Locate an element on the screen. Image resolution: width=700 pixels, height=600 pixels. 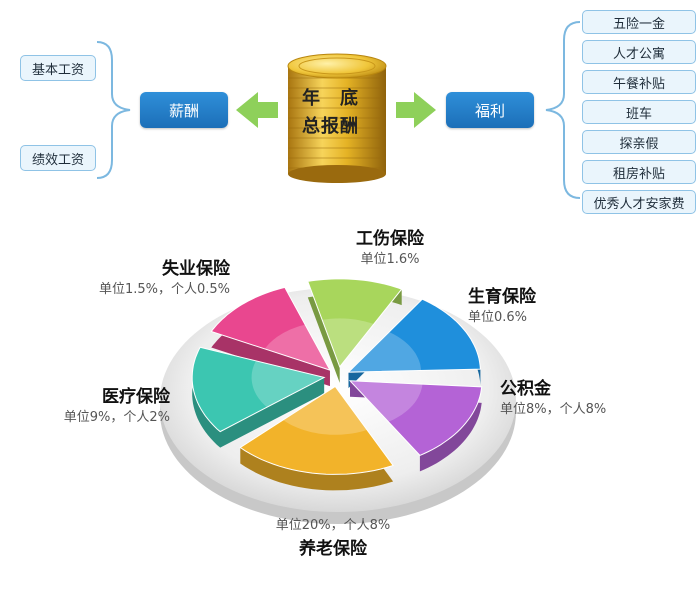
salary-brace-icon is located at coordinates (113, 110).